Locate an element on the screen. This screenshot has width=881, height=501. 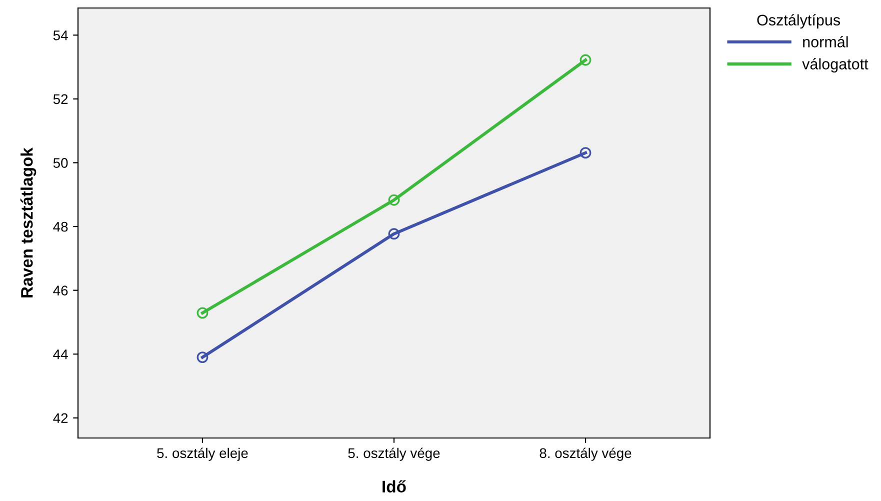
y-tick-label: 50 is located at coordinates (60, 163).